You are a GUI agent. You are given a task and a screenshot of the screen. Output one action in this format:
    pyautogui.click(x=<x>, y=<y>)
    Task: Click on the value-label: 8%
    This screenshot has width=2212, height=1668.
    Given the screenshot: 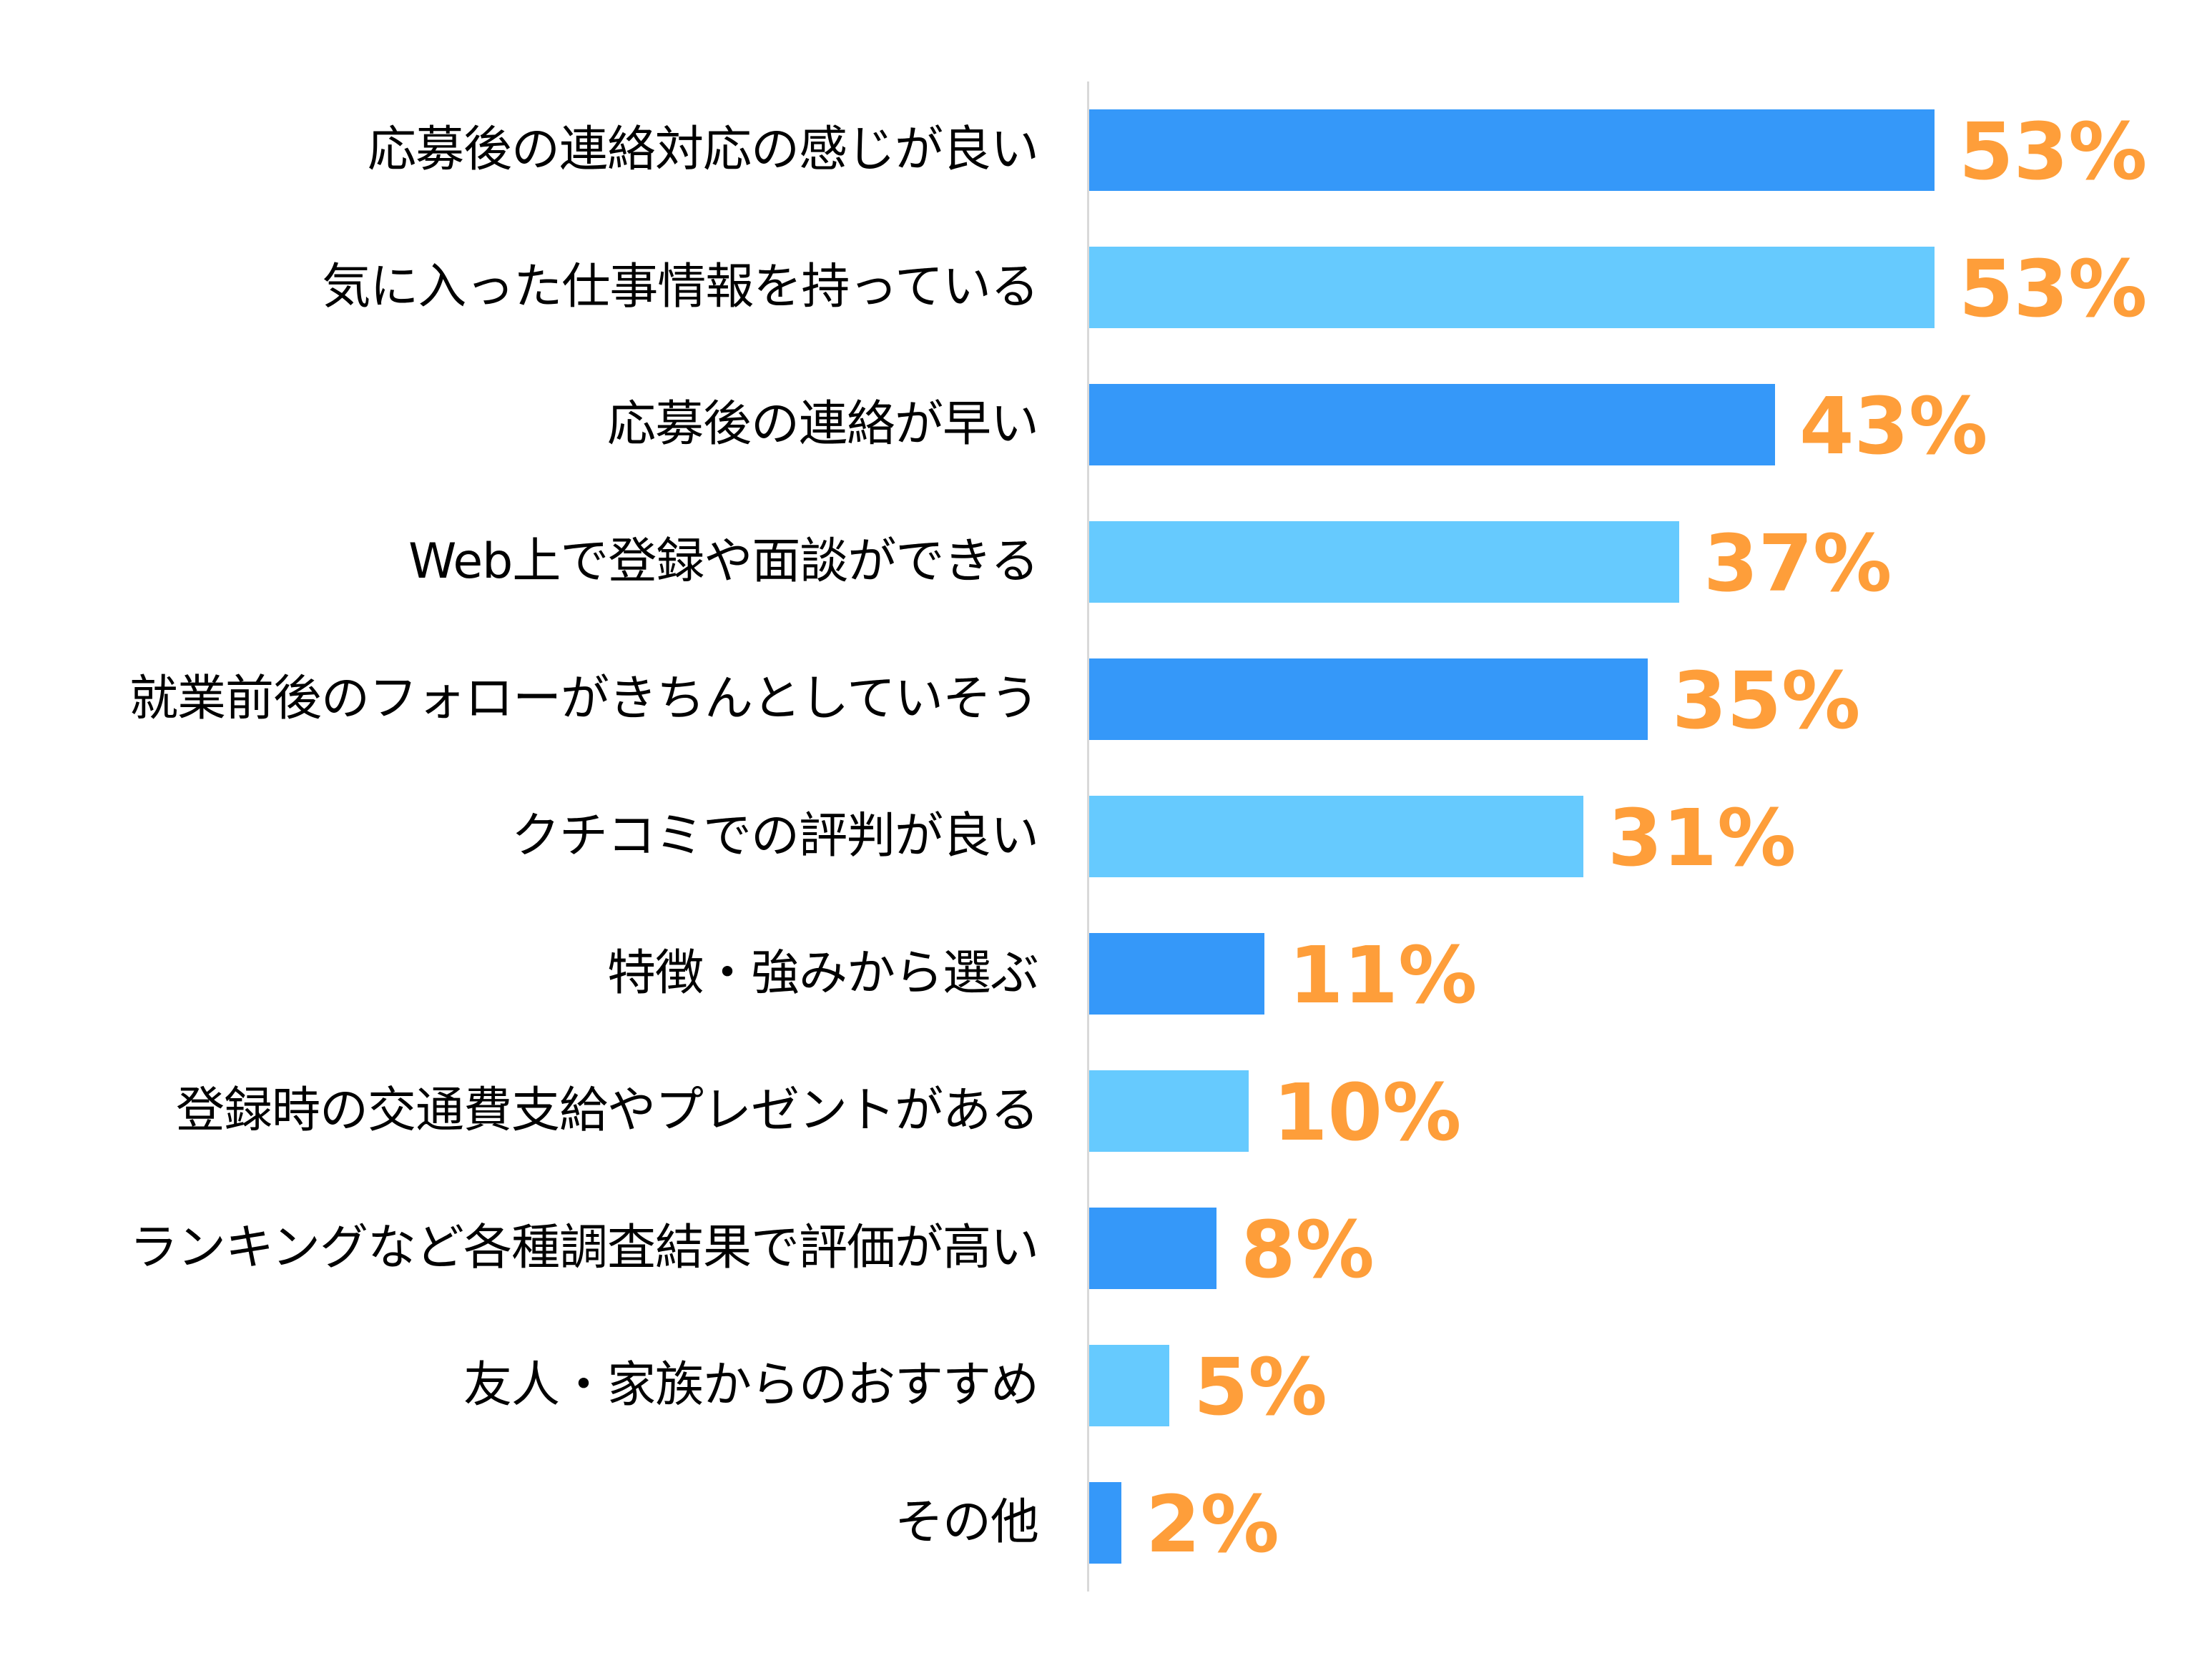 What is the action you would take?
    pyautogui.click(x=1308, y=1250)
    